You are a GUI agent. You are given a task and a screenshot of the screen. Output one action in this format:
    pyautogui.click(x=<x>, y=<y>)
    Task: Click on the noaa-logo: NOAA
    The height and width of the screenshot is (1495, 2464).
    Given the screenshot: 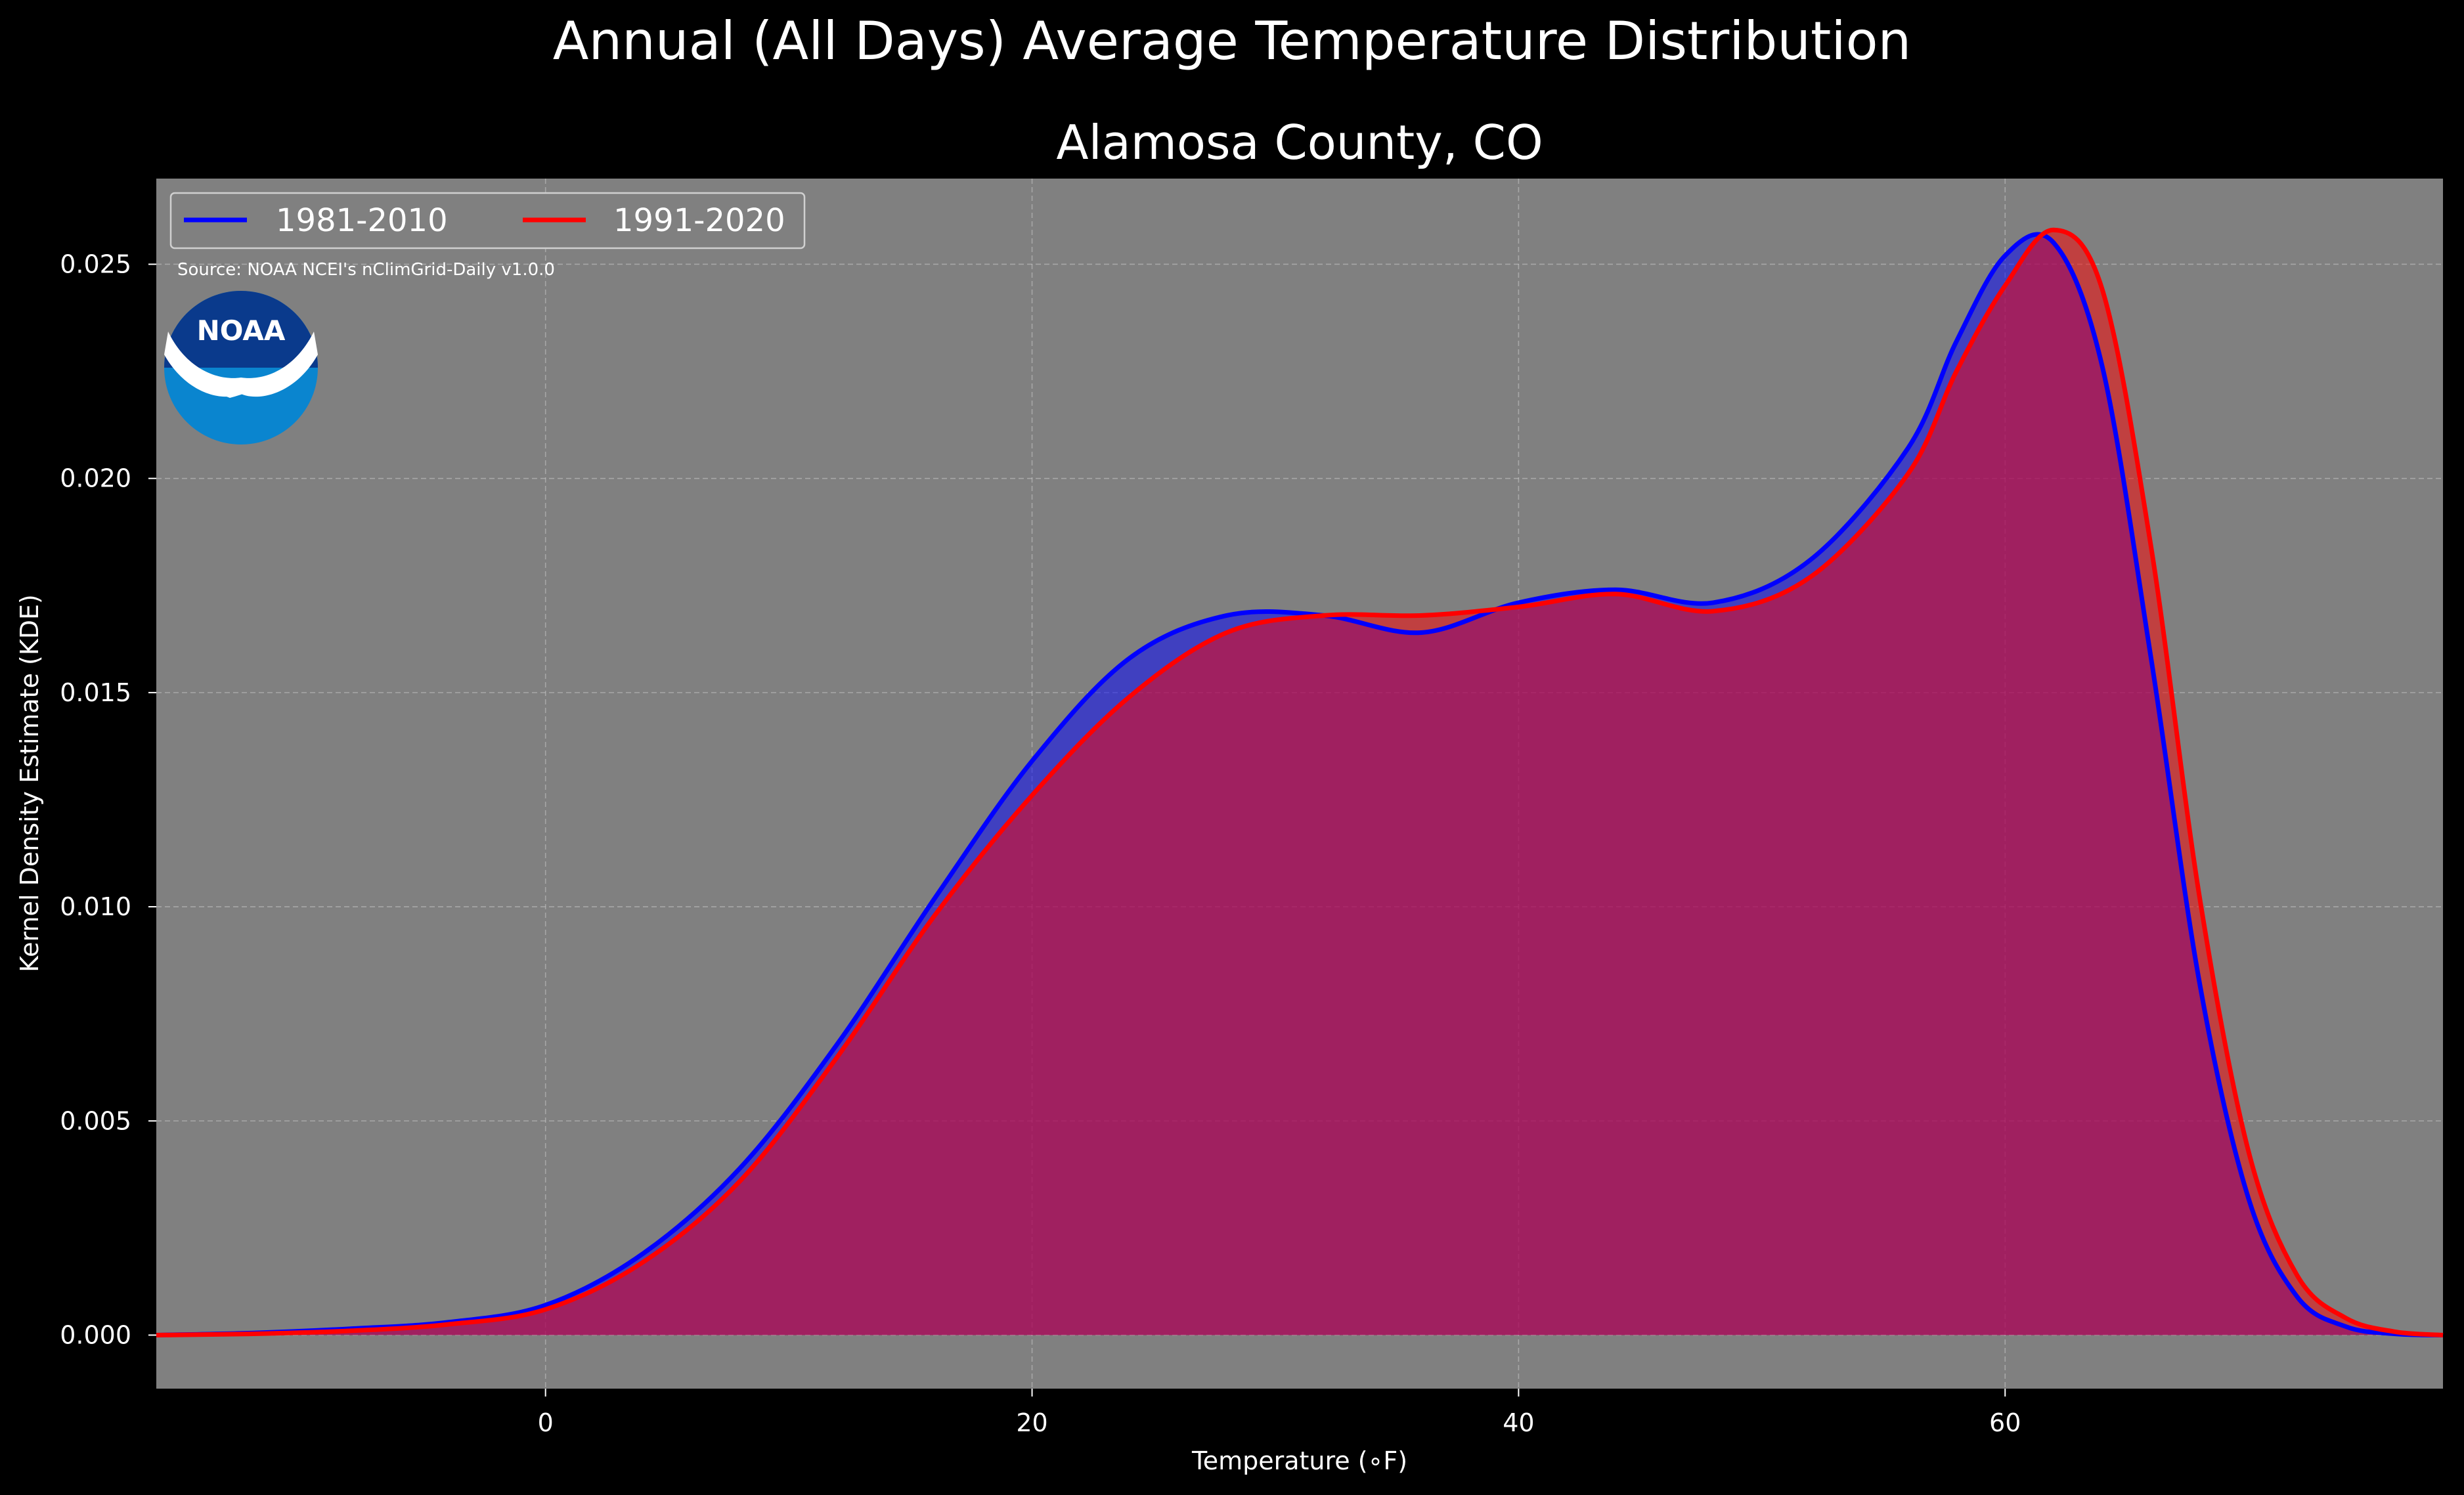 What is the action you would take?
    pyautogui.click(x=241, y=367)
    